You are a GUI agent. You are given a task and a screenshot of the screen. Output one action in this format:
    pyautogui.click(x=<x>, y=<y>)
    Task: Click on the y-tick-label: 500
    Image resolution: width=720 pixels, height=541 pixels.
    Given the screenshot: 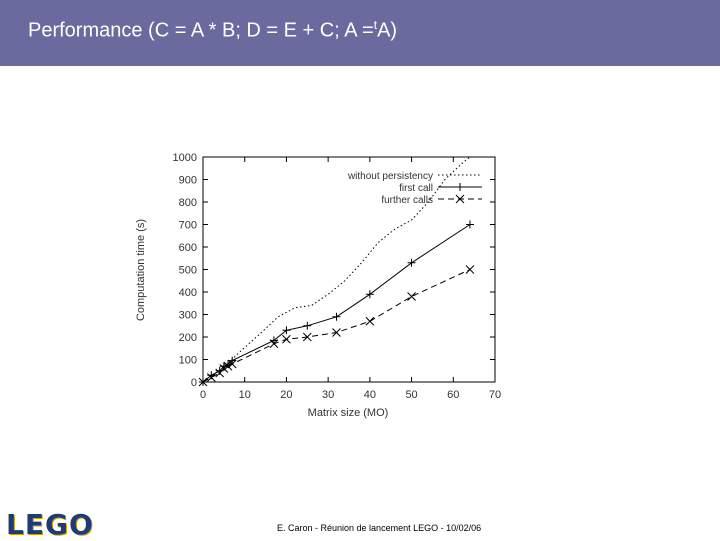 What is the action you would take?
    pyautogui.click(x=188, y=271)
    